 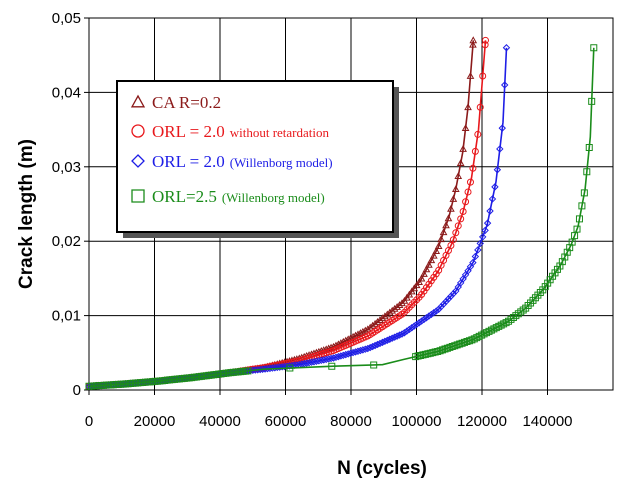 I want to click on legend-label: ORL = 2.0 without retardation, so click(x=240, y=131).